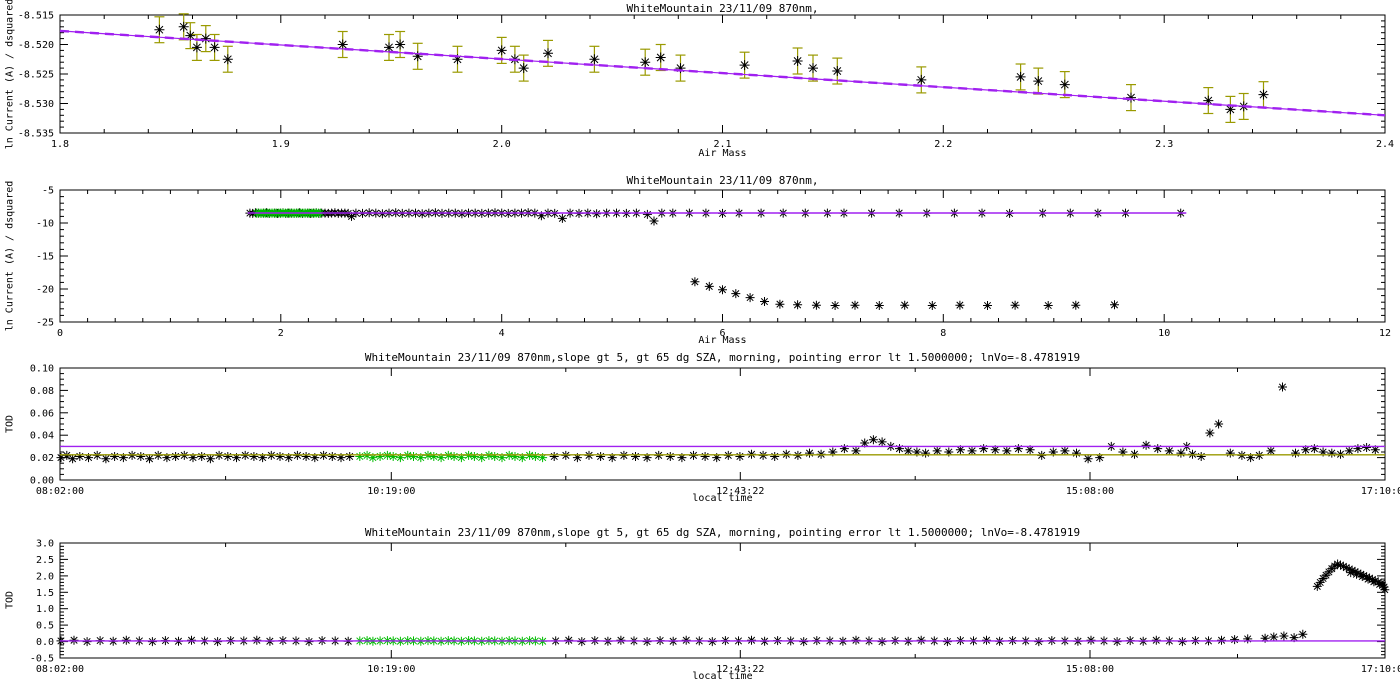 Image resolution: width=1400 pixels, height=700 pixels. What do you see at coordinates (45, 290) in the screenshot?
I see `svg-text: -20` at bounding box center [45, 290].